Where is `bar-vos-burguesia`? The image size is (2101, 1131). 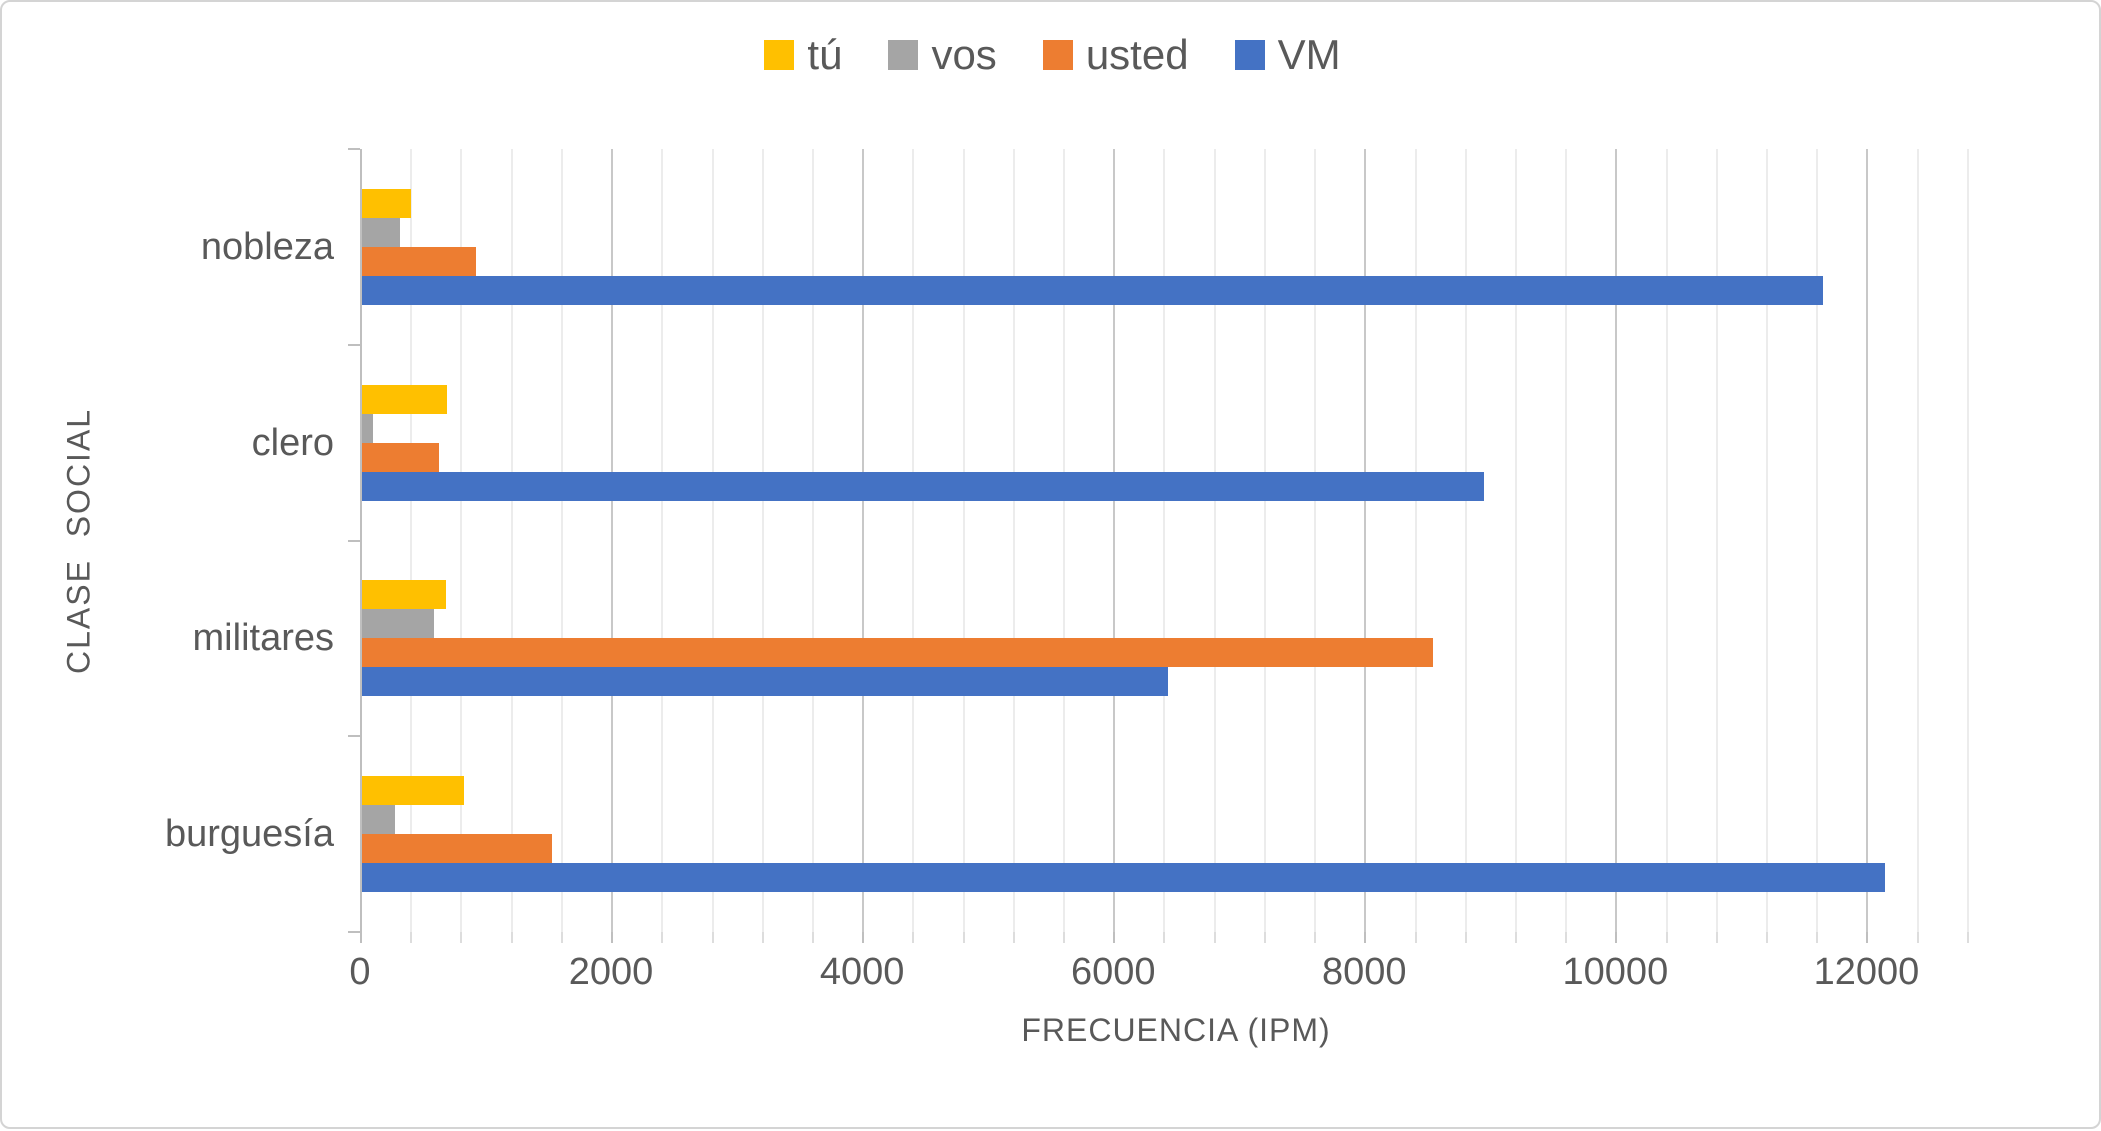
bar-vos-burguesia is located at coordinates (378, 820).